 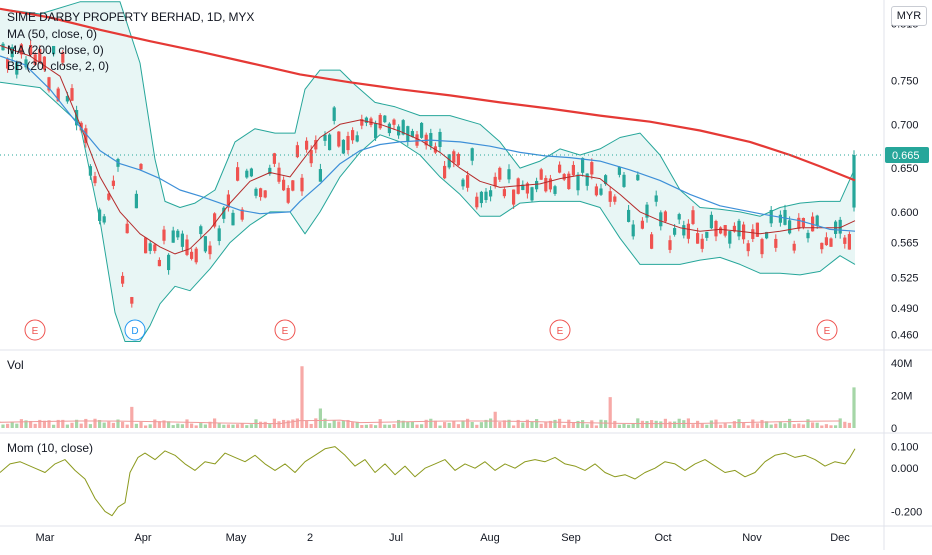 I want to click on momentum-pane, so click(x=428, y=481).